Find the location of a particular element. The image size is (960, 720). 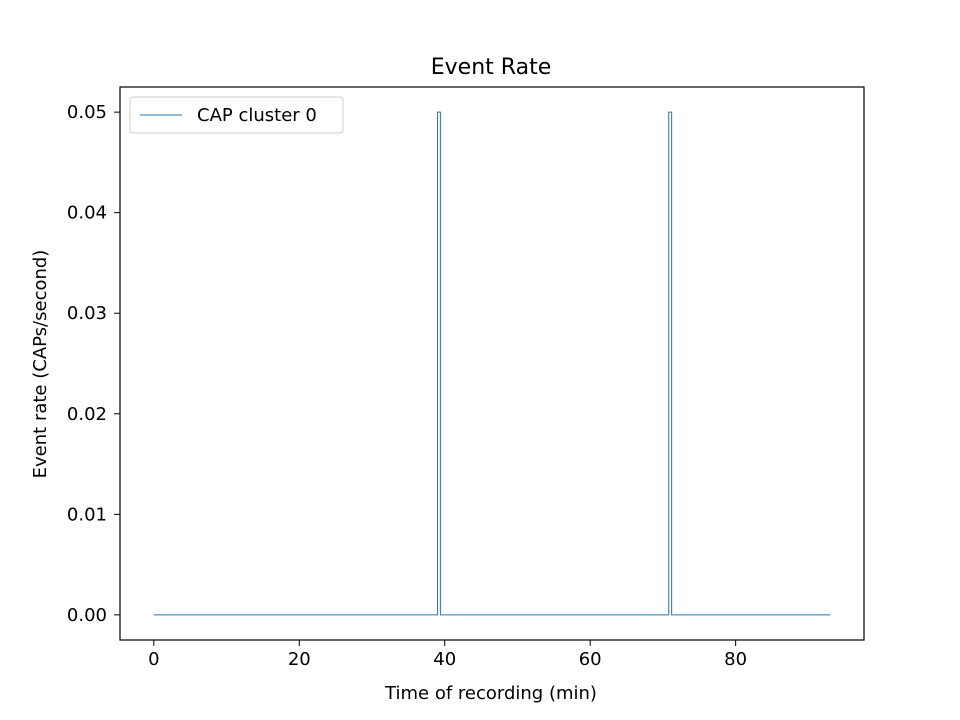

y-tick-label: 0.00 is located at coordinates (87, 615).